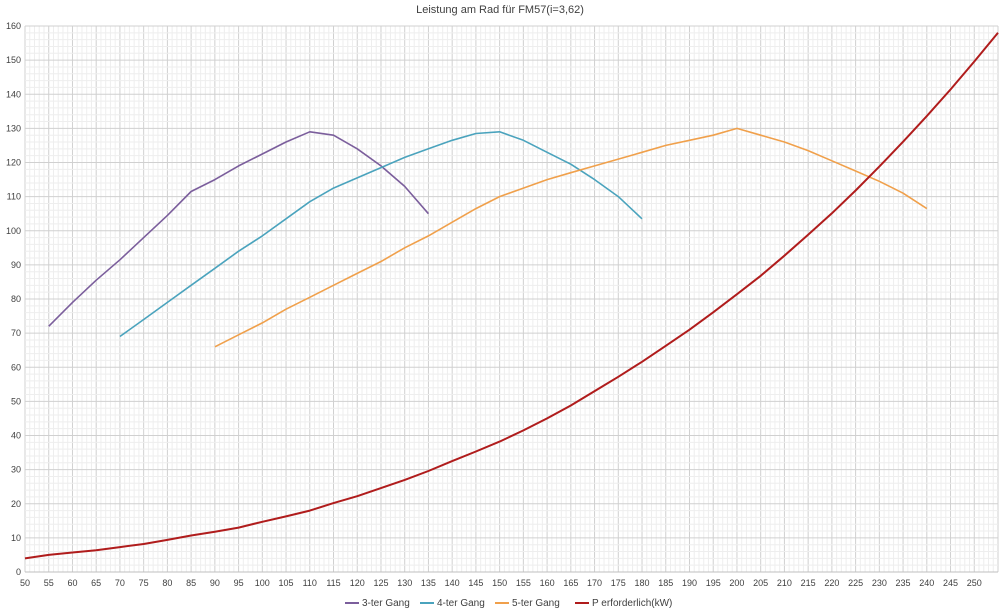  What do you see at coordinates (713, 583) in the screenshot?
I see `x-tick-label: 195` at bounding box center [713, 583].